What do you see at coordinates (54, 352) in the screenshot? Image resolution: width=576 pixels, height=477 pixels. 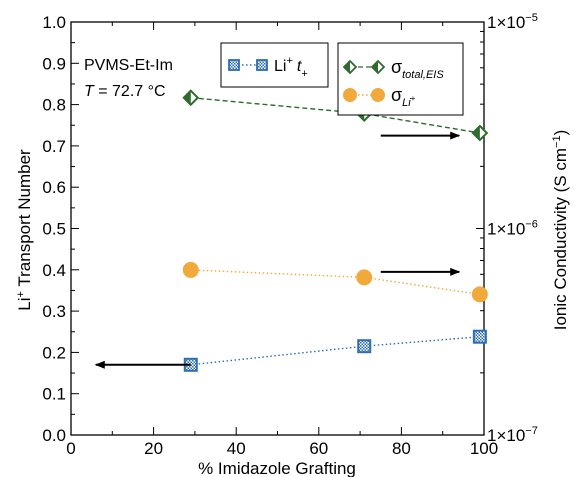 I see `y-left-tick-label: 0.2` at bounding box center [54, 352].